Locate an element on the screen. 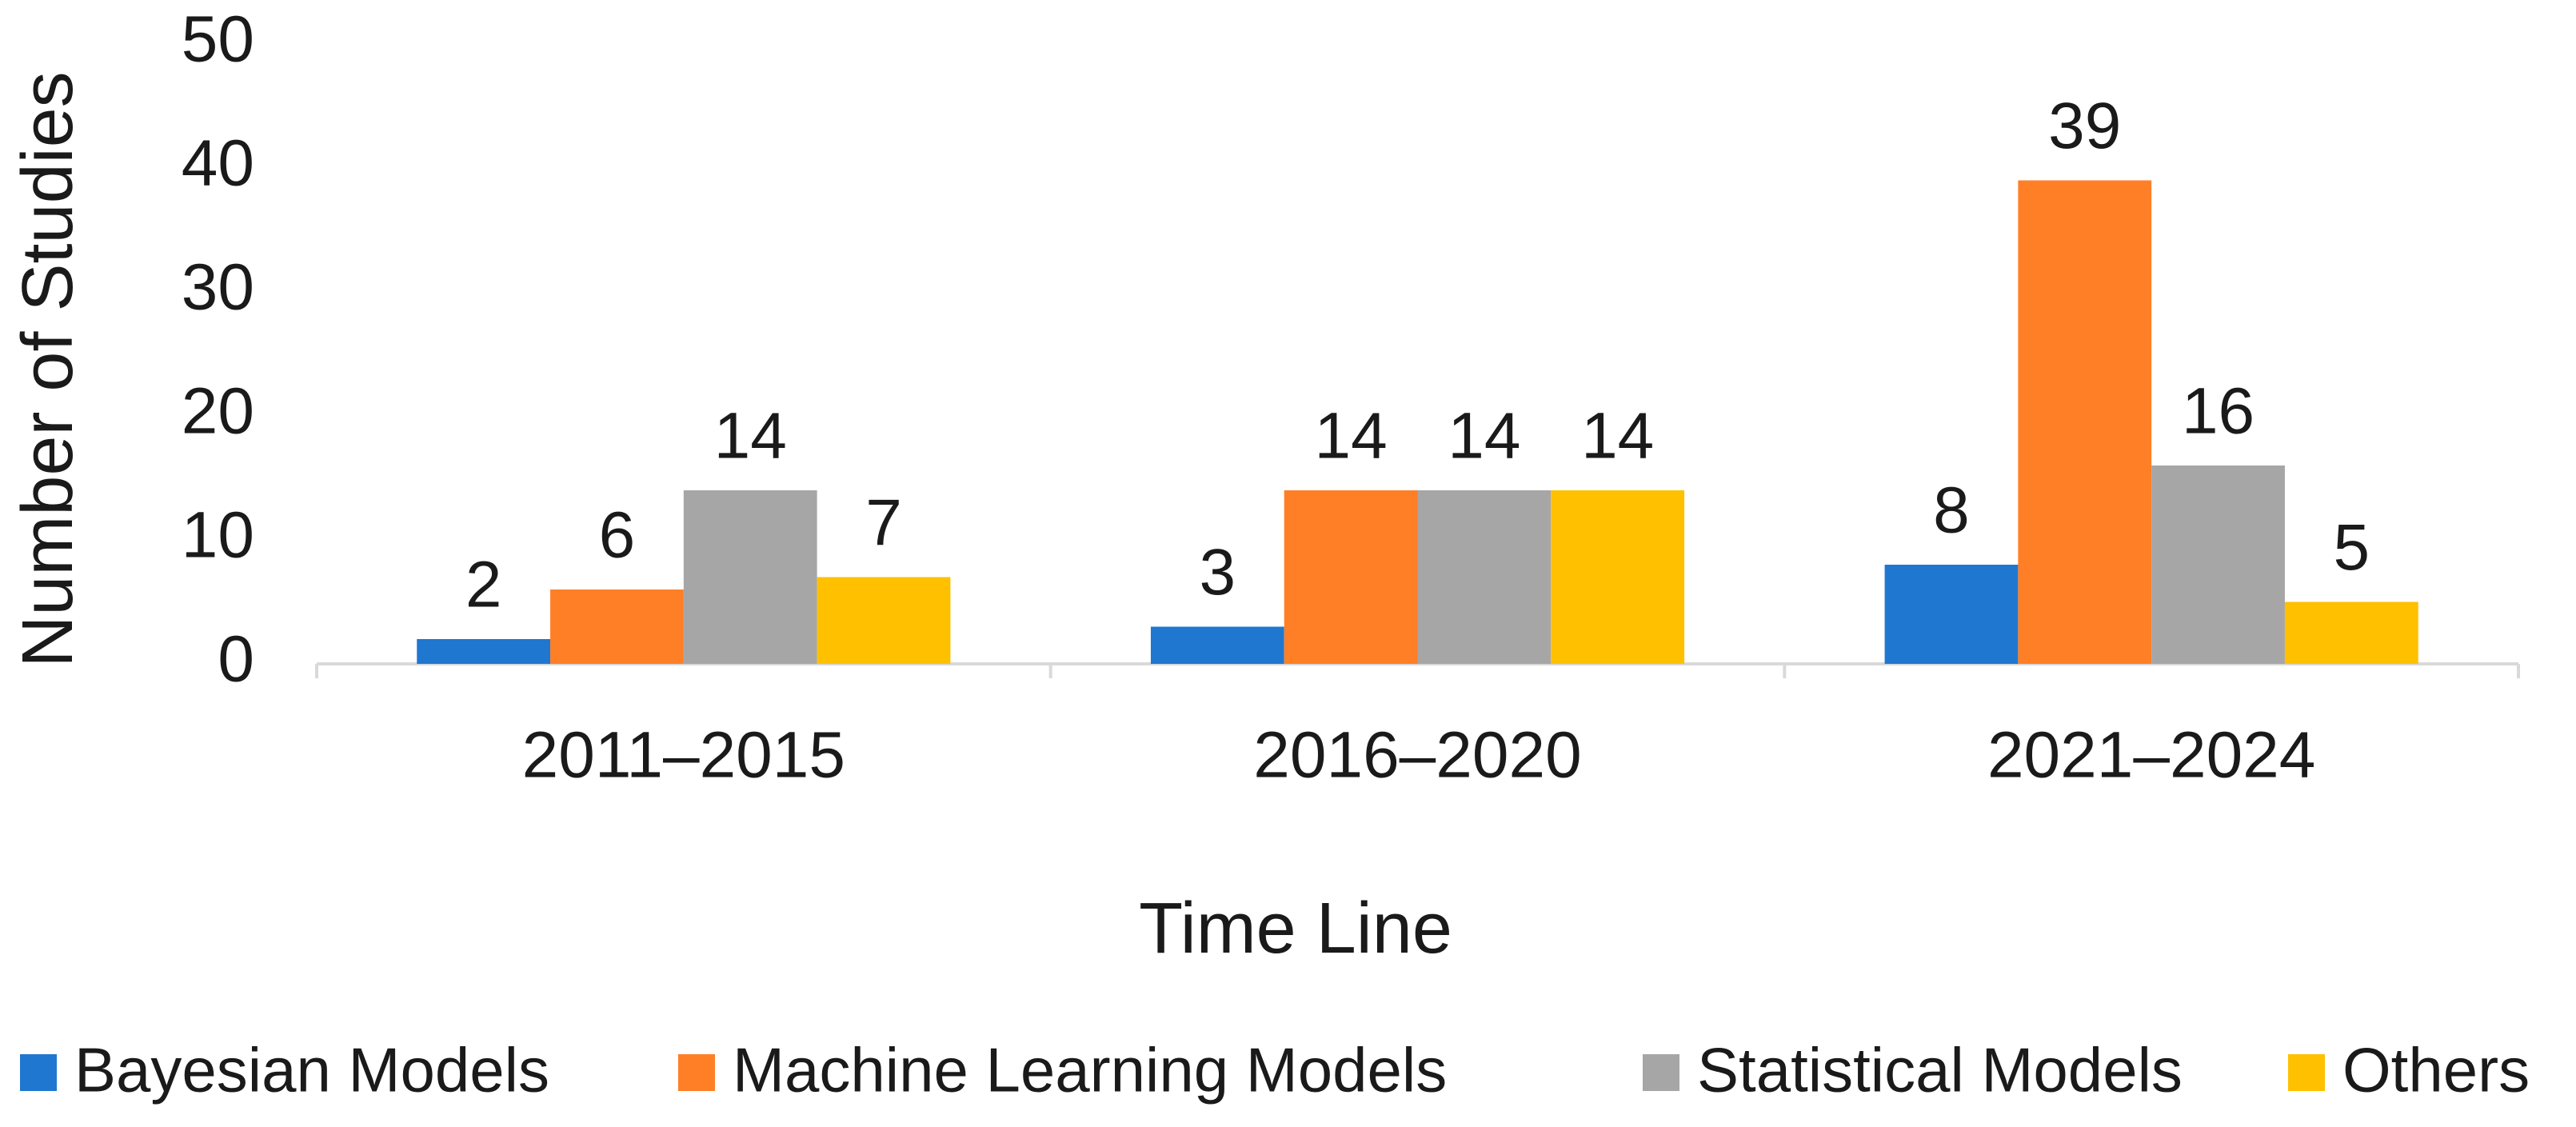 This screenshot has height=1127, width=2576. legend-label: Bayesian Models is located at coordinates (311, 1070).